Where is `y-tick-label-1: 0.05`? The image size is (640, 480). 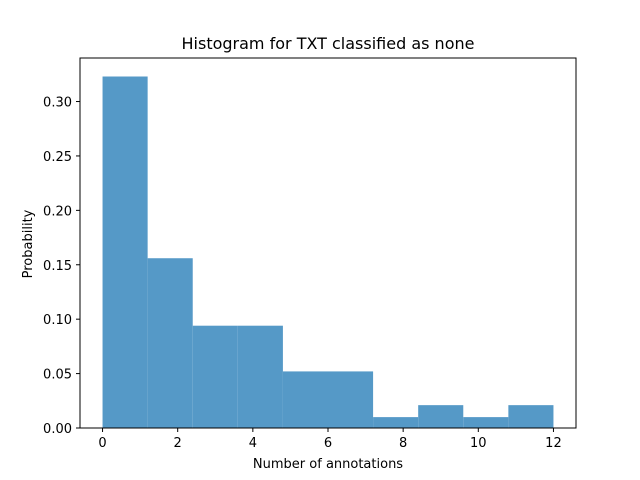
y-tick-label-1: 0.05 is located at coordinates (57, 375).